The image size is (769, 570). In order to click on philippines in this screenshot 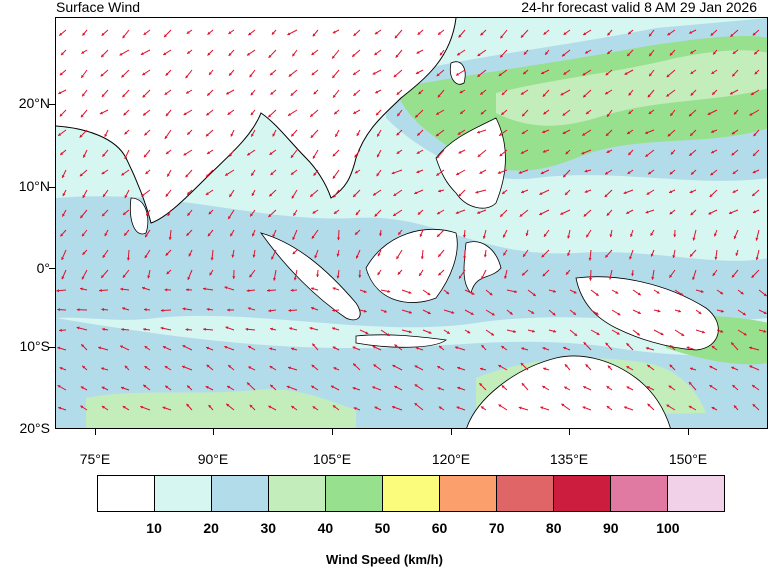, I will do `click(470, 163)`.